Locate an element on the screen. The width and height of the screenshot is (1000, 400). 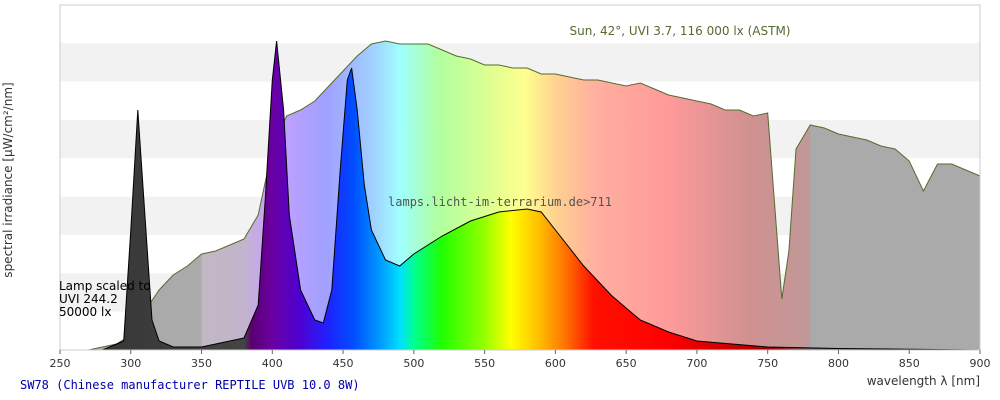
annotation: Lamp scaled to is located at coordinates (105, 286).